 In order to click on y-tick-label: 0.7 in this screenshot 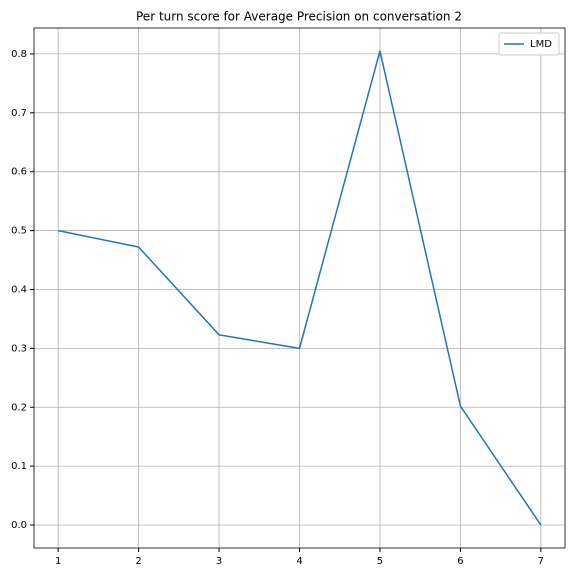, I will do `click(19, 113)`.